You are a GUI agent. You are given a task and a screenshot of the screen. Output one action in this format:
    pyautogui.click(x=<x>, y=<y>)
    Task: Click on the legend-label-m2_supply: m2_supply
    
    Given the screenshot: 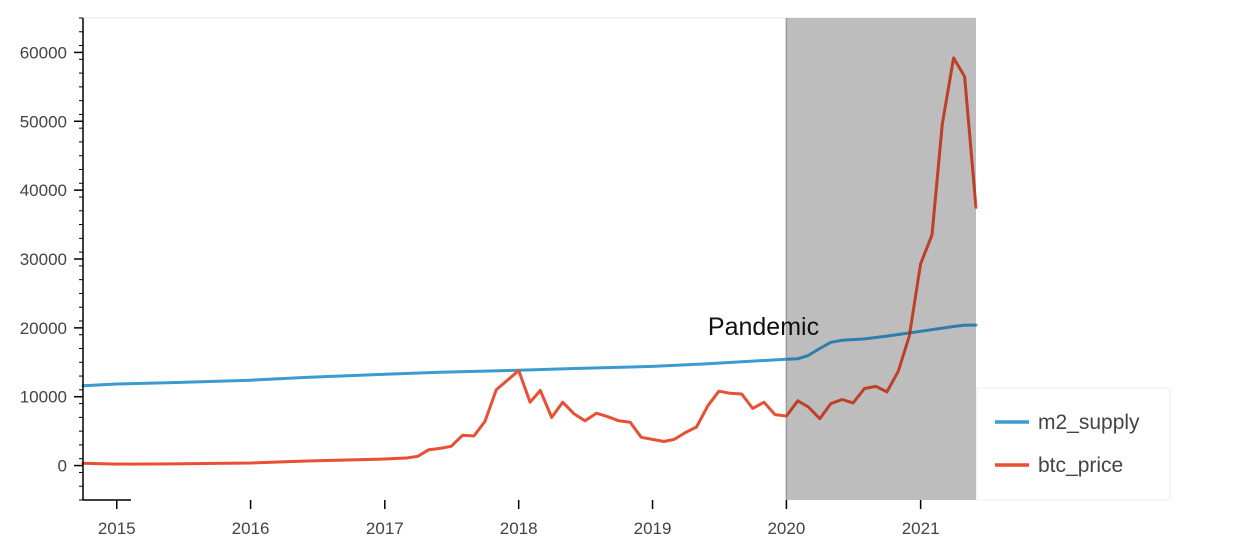 What is the action you would take?
    pyautogui.click(x=1089, y=422)
    